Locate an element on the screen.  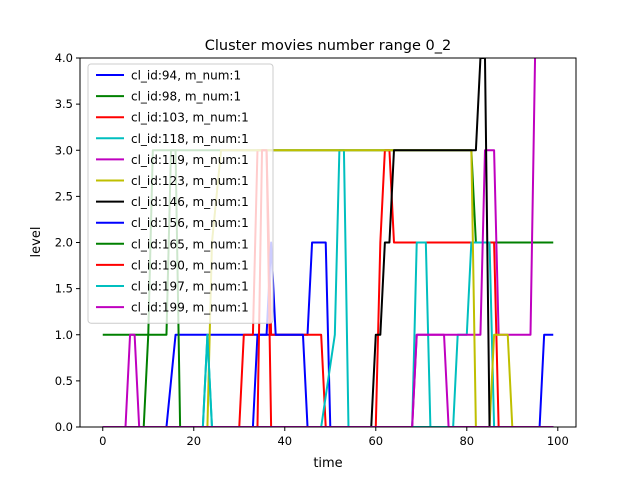
y-tick-label: 1.0 is located at coordinates (64, 335).